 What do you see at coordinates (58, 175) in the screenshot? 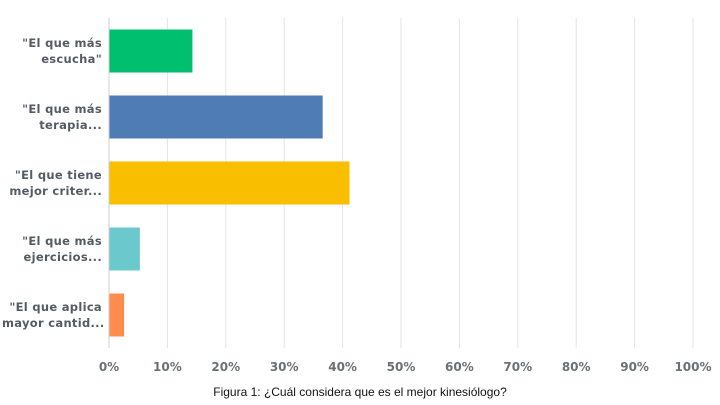
I see `category-label-line: "El que tiene` at bounding box center [58, 175].